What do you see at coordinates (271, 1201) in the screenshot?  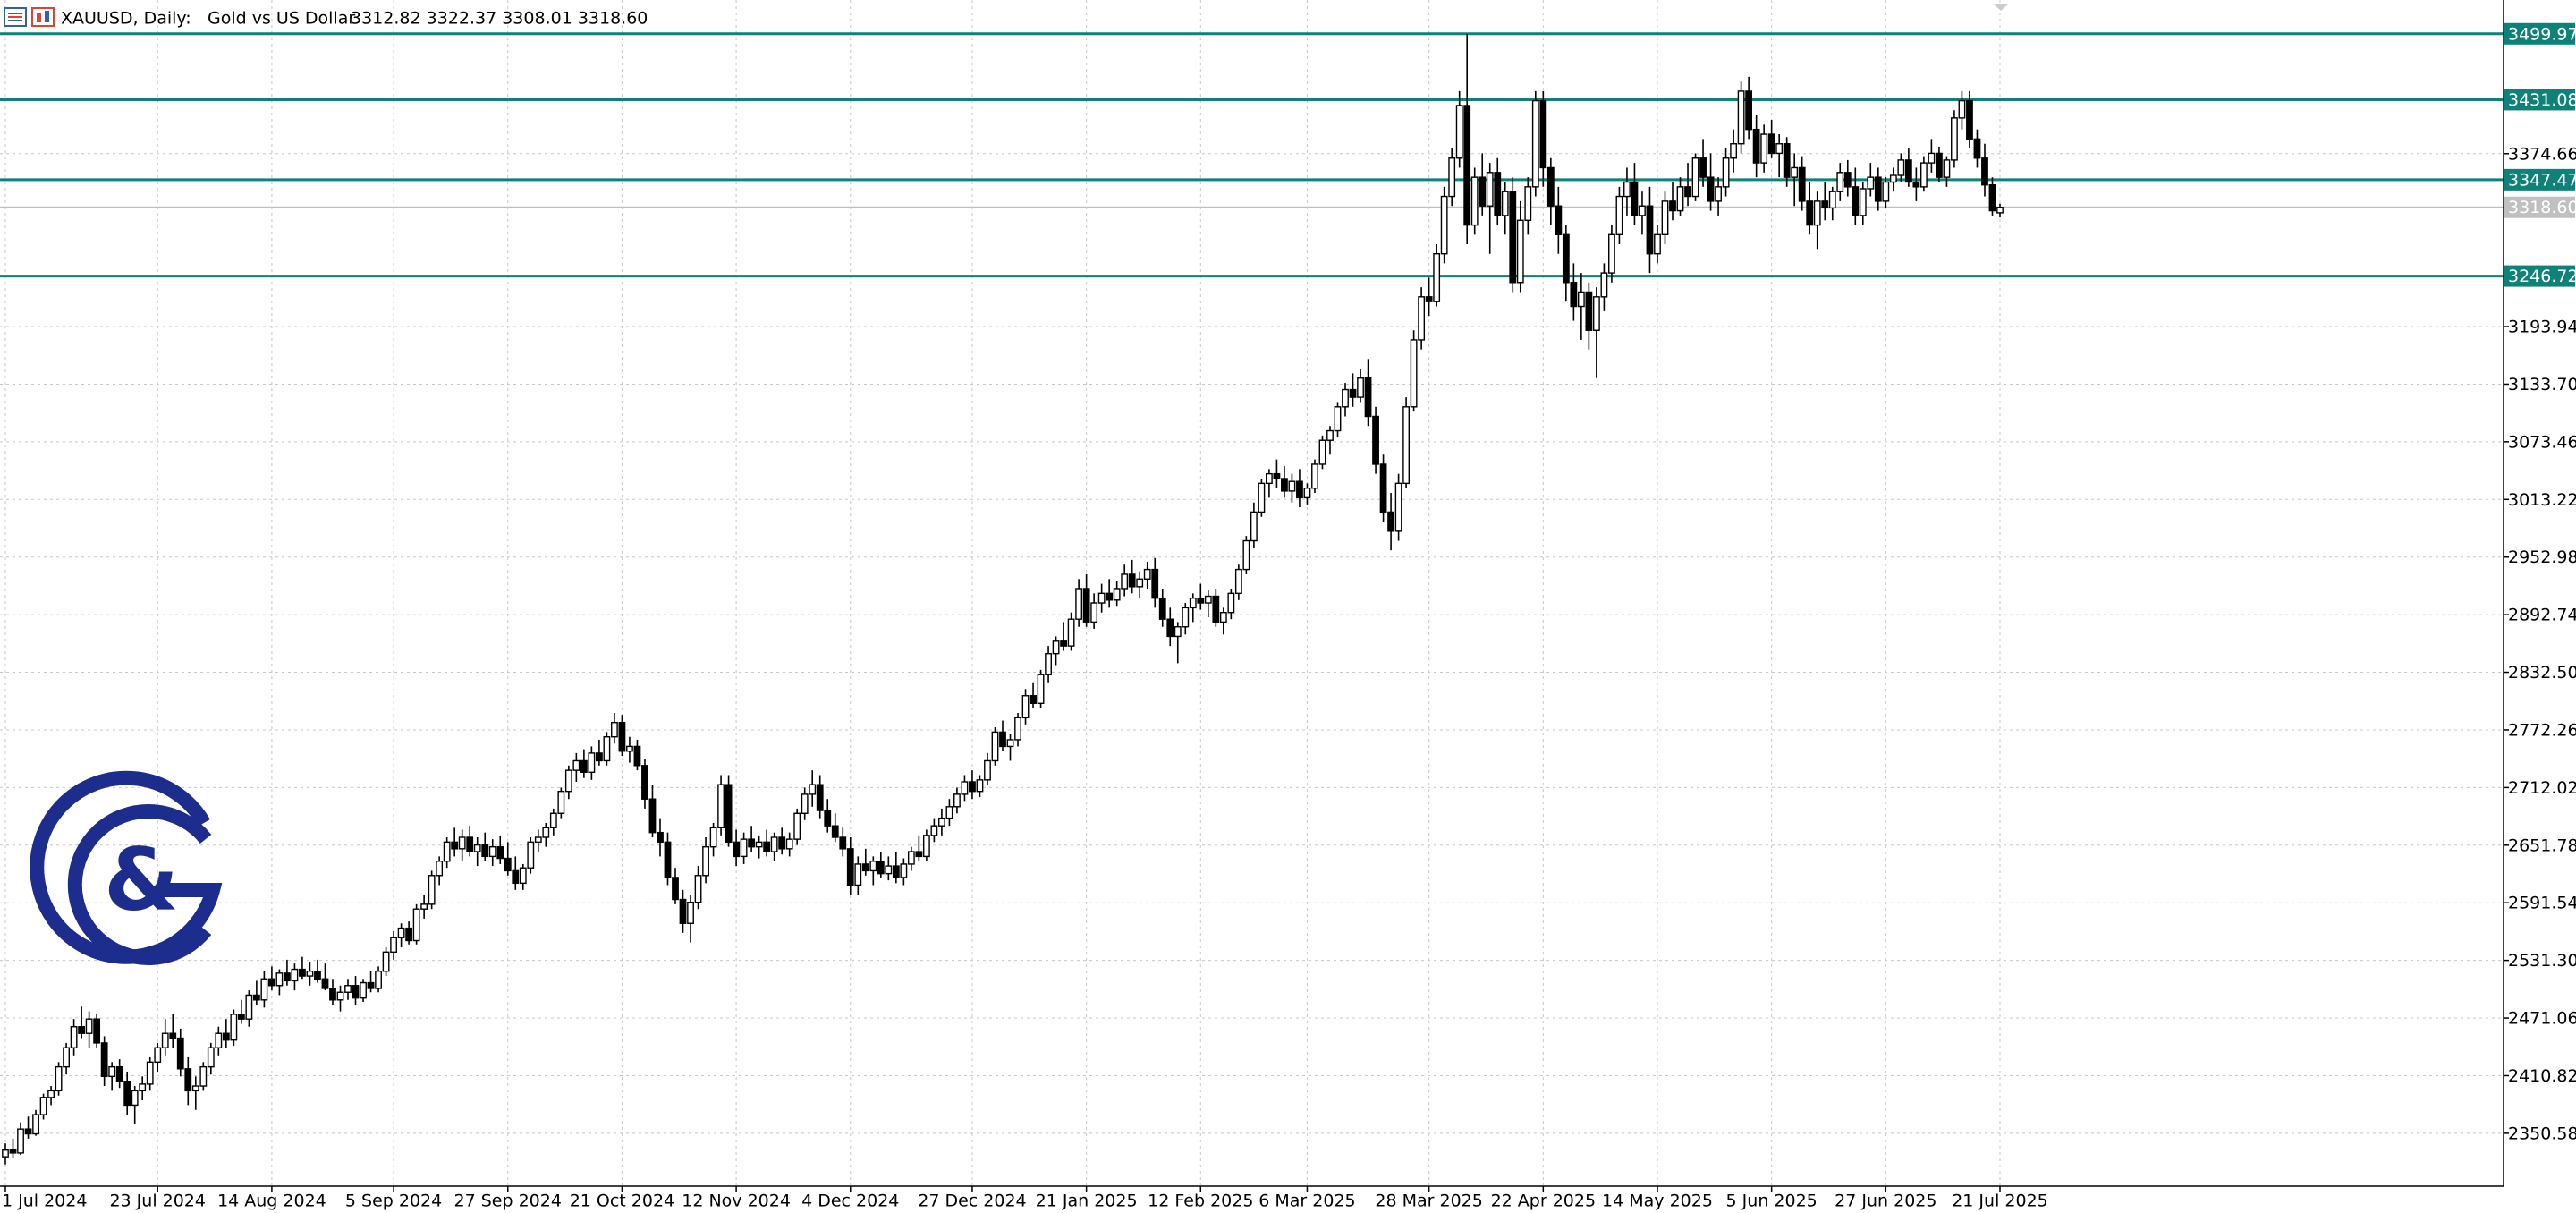 I see `x-tick-label: 14 Aug 2024` at bounding box center [271, 1201].